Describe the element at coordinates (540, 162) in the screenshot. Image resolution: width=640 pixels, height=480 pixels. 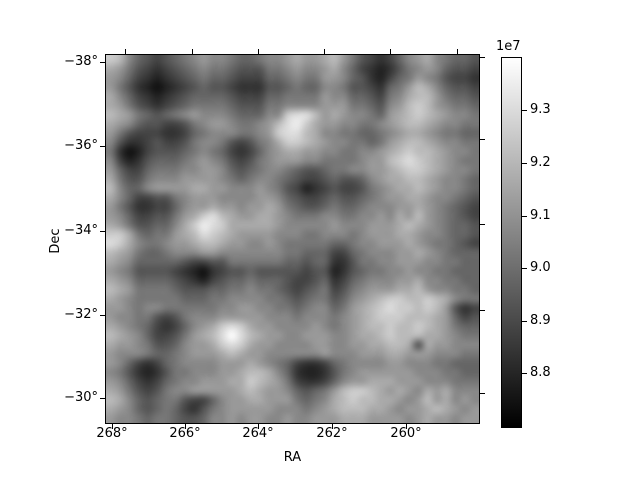
I see `colorbar-tick-label: 9.2` at that location.